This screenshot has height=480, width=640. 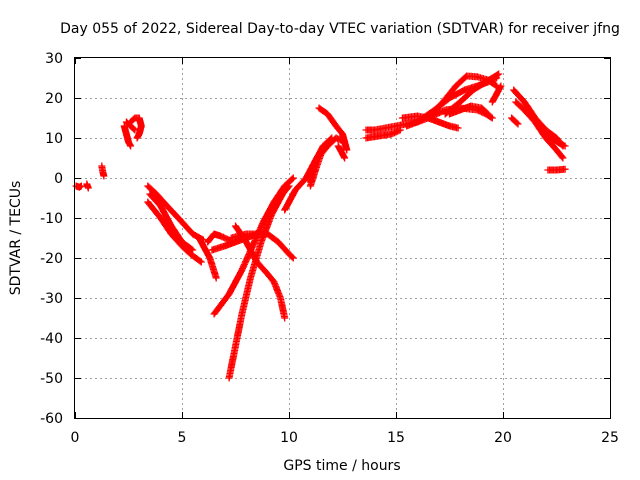 I want to click on y-tick-labels: -60 -50 -40 -30 -20 -10 0 10 20 30, so click(x=51, y=239).